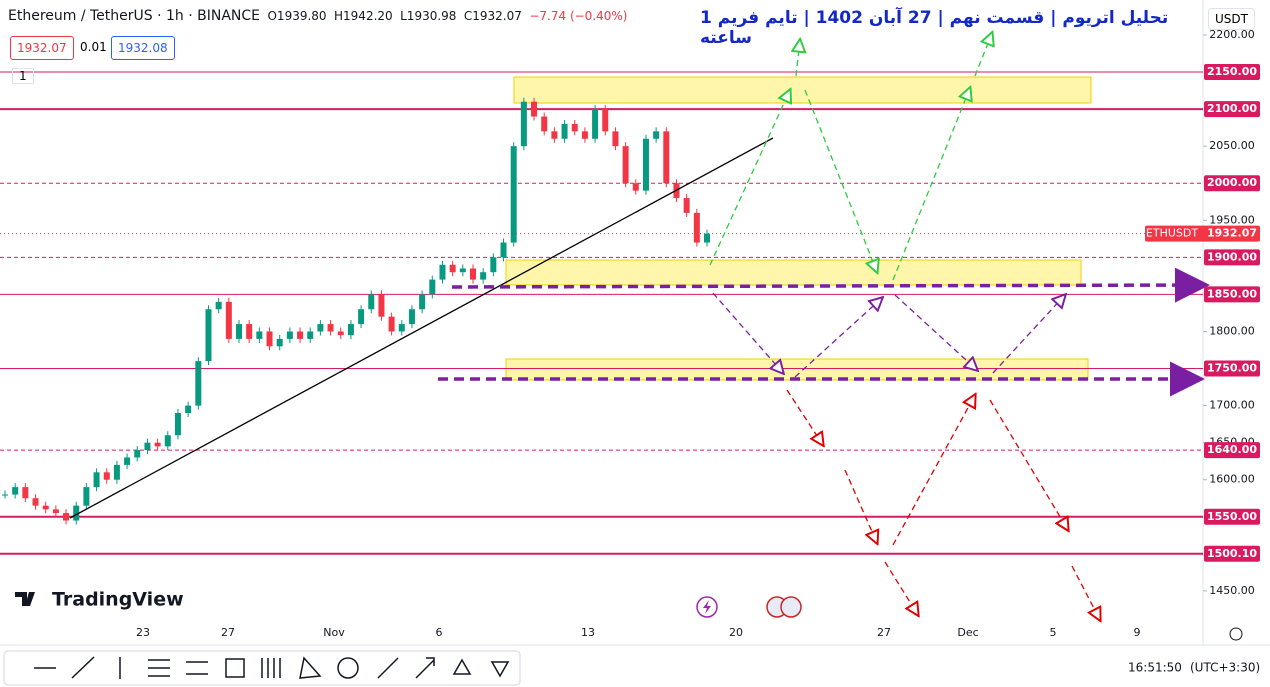 Image resolution: width=1270 pixels, height=687 pixels. What do you see at coordinates (1231, 19) in the screenshot?
I see `currency-select: USDT` at bounding box center [1231, 19].